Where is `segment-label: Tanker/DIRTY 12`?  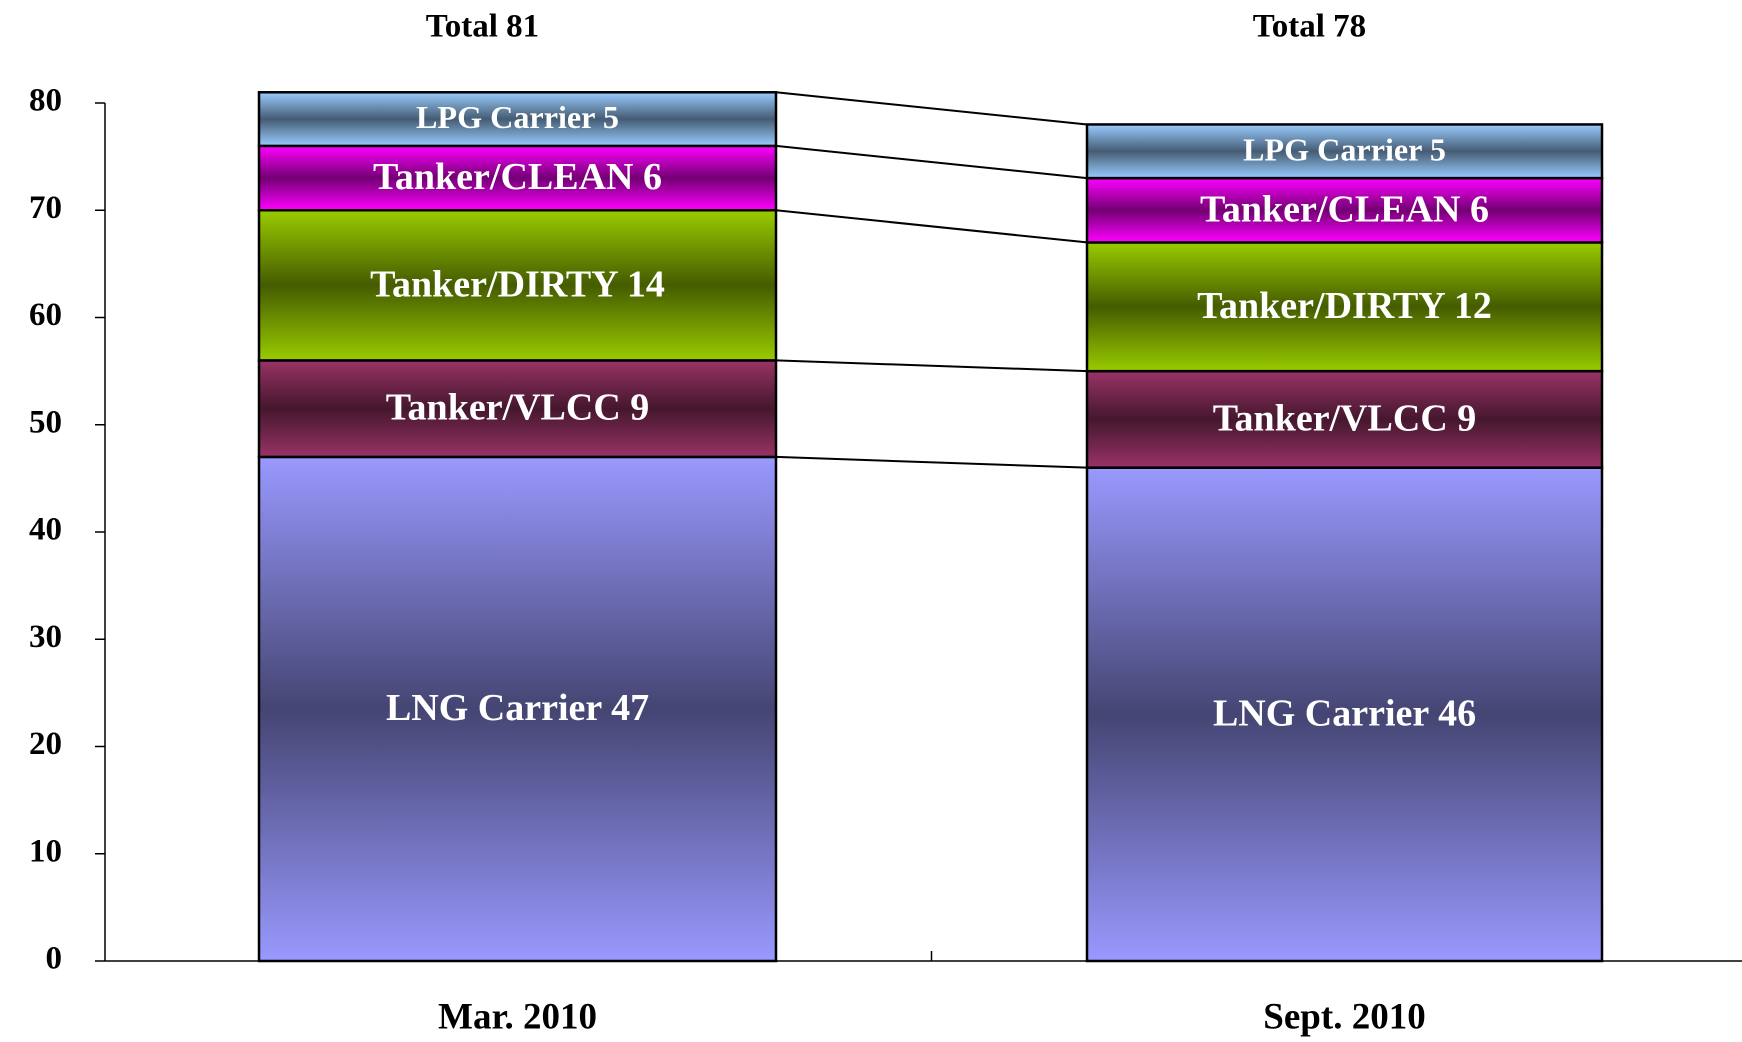 segment-label: Tanker/DIRTY 12 is located at coordinates (1344, 305).